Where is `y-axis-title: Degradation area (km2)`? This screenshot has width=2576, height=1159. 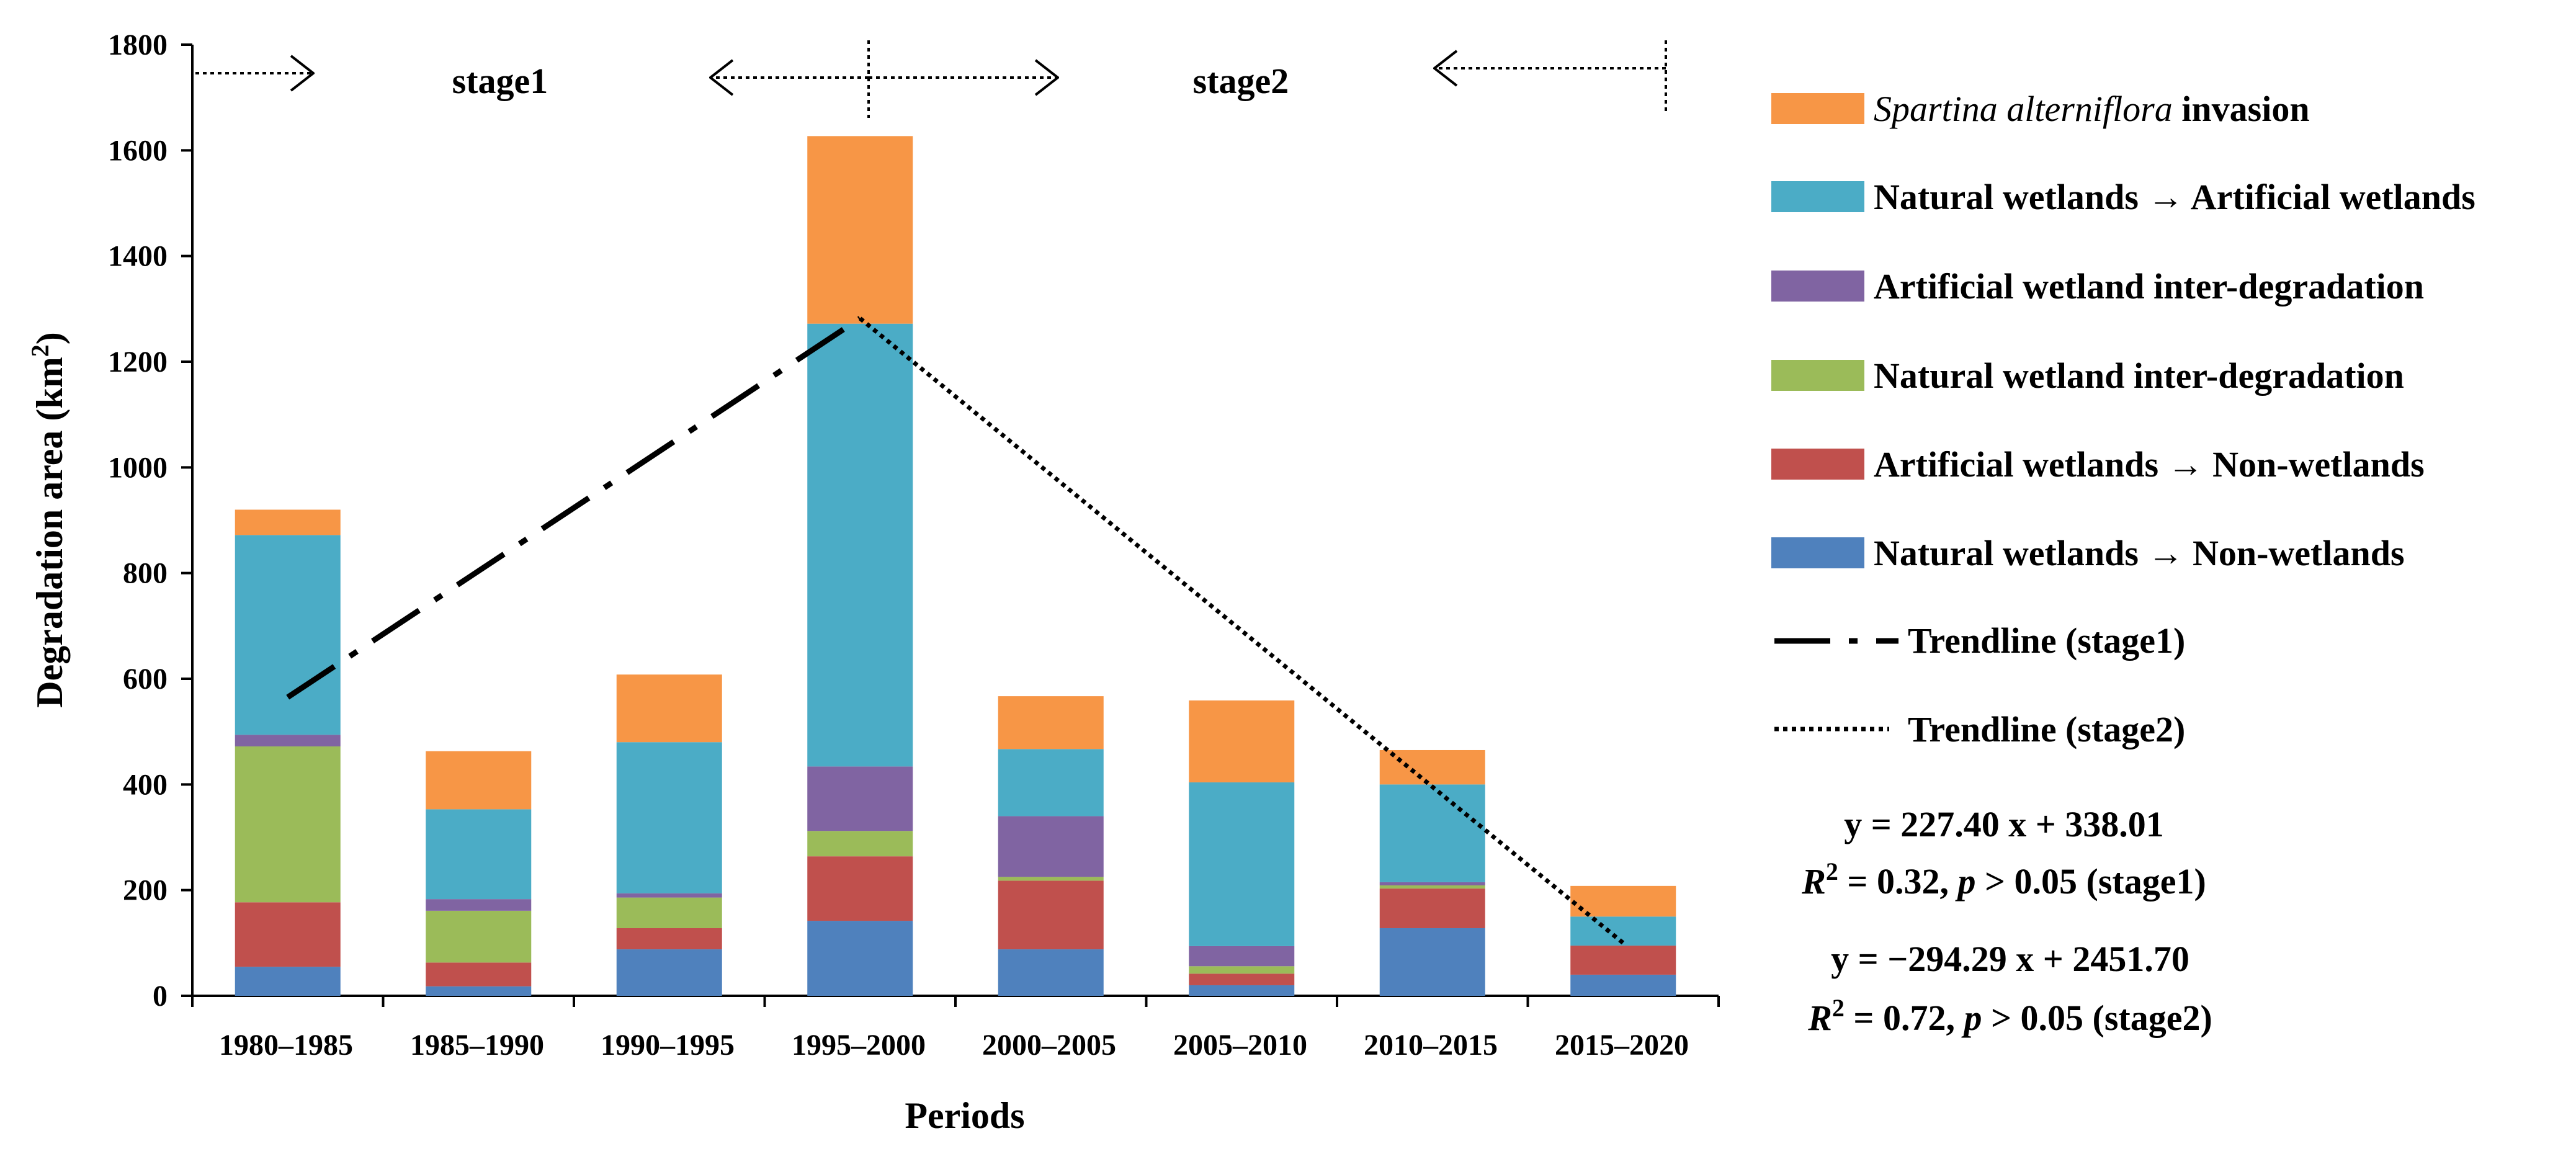
y-axis-title: Degradation area (km2) is located at coordinates (48, 519).